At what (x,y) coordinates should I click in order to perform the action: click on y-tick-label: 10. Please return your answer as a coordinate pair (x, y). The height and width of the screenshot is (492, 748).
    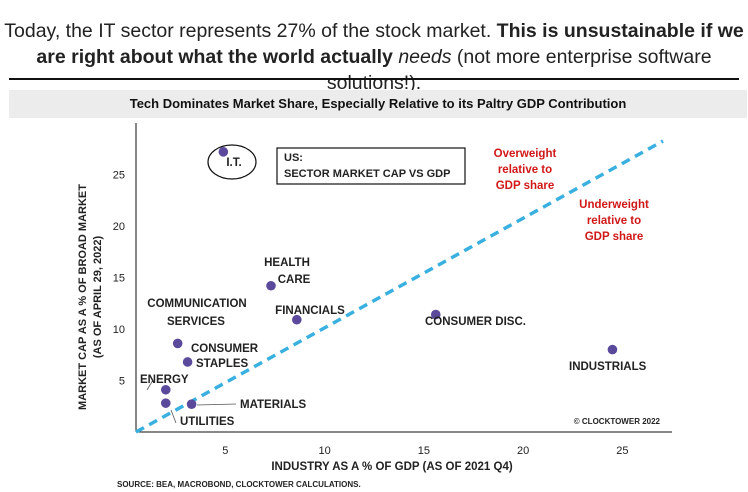
    Looking at the image, I should click on (119, 330).